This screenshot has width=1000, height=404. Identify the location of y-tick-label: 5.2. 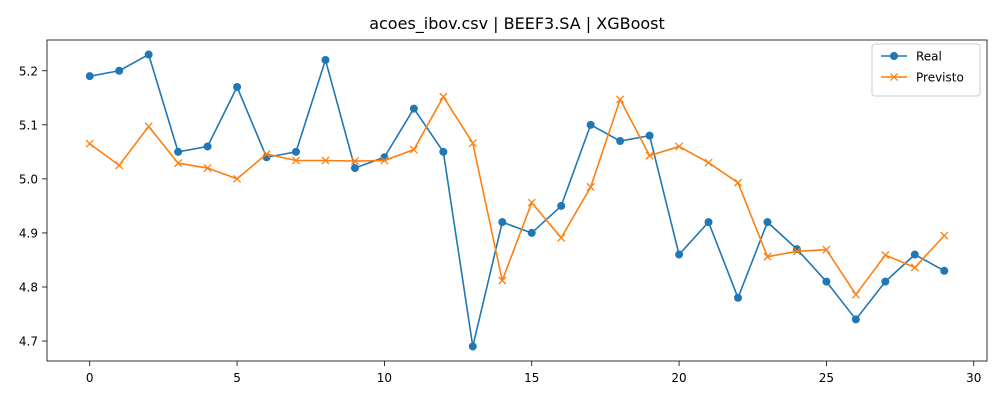
(28, 71).